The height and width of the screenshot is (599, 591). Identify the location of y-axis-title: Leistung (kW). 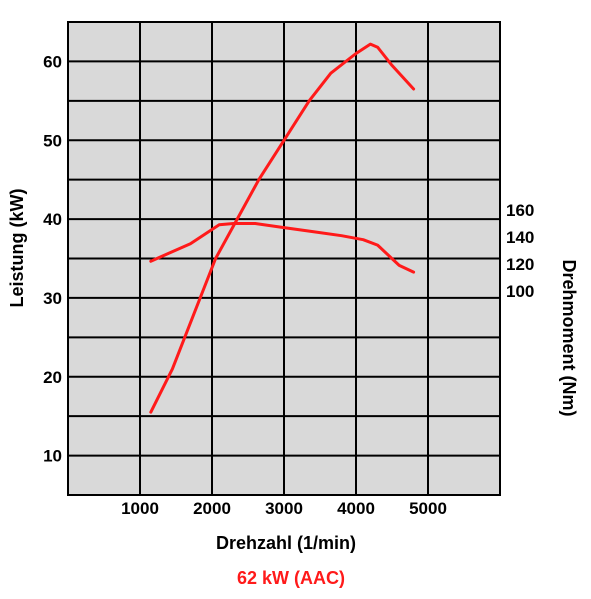
(17, 248).